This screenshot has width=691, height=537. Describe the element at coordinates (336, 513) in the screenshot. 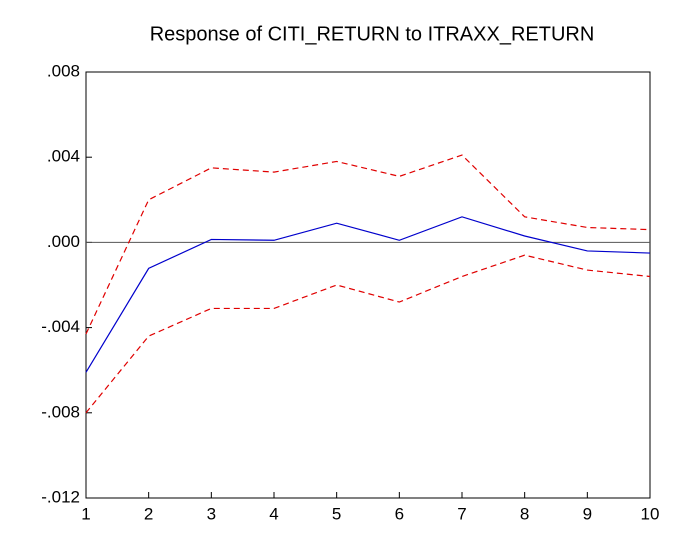

I see `x-tick-label: 5` at that location.